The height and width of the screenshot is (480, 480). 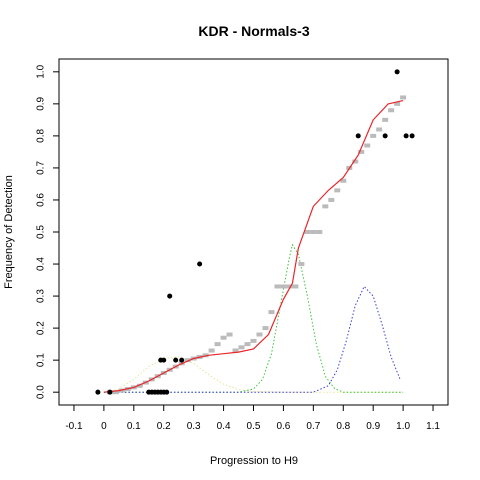 I want to click on y-tick-label: 0.2, so click(x=41, y=328).